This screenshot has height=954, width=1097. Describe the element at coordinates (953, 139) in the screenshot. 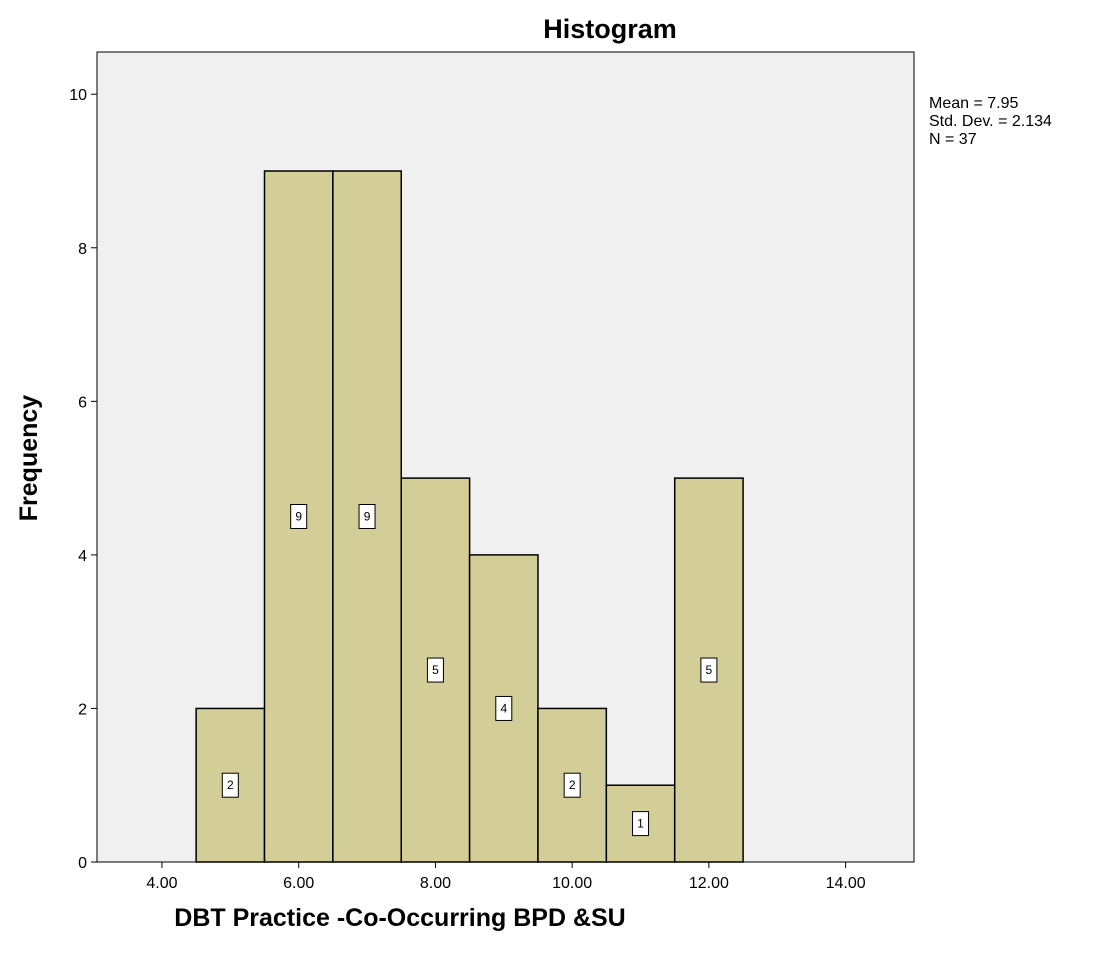

I see `stat-line: N = 37` at that location.